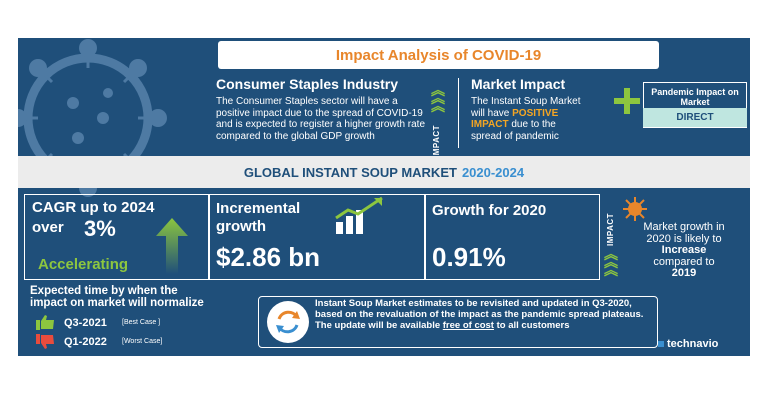 The height and width of the screenshot is (401, 768). What do you see at coordinates (610, 229) in the screenshot?
I see `impact-side-label: IMPACT` at bounding box center [610, 229].